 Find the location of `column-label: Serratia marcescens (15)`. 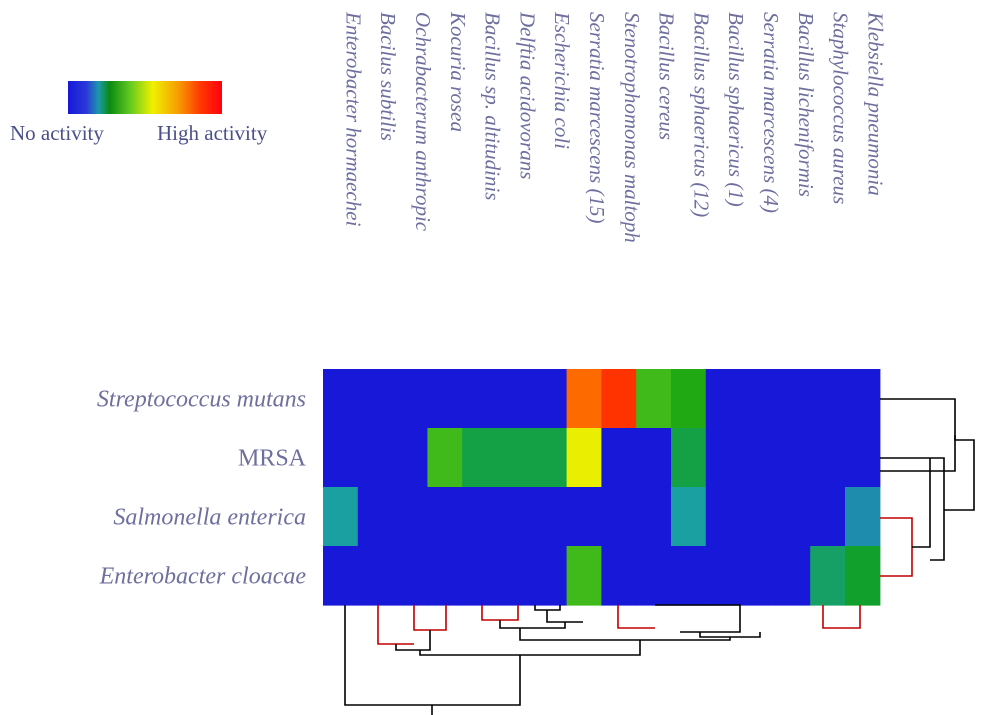

column-label: Serratia marcescens (15) is located at coordinates (597, 118).